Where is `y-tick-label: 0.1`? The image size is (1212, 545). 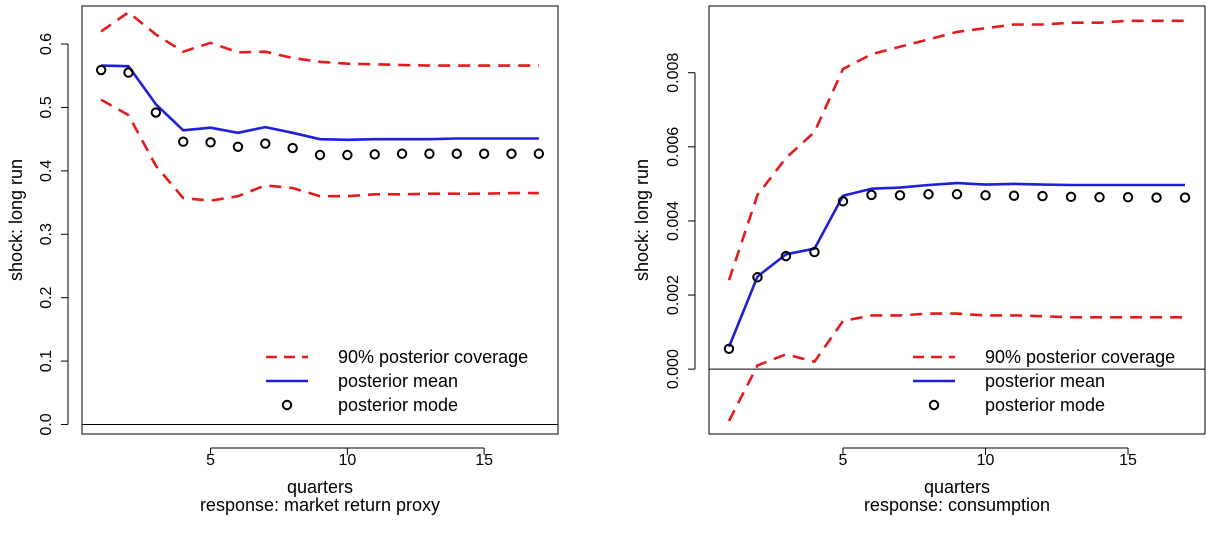
y-tick-label: 0.1 is located at coordinates (46, 361).